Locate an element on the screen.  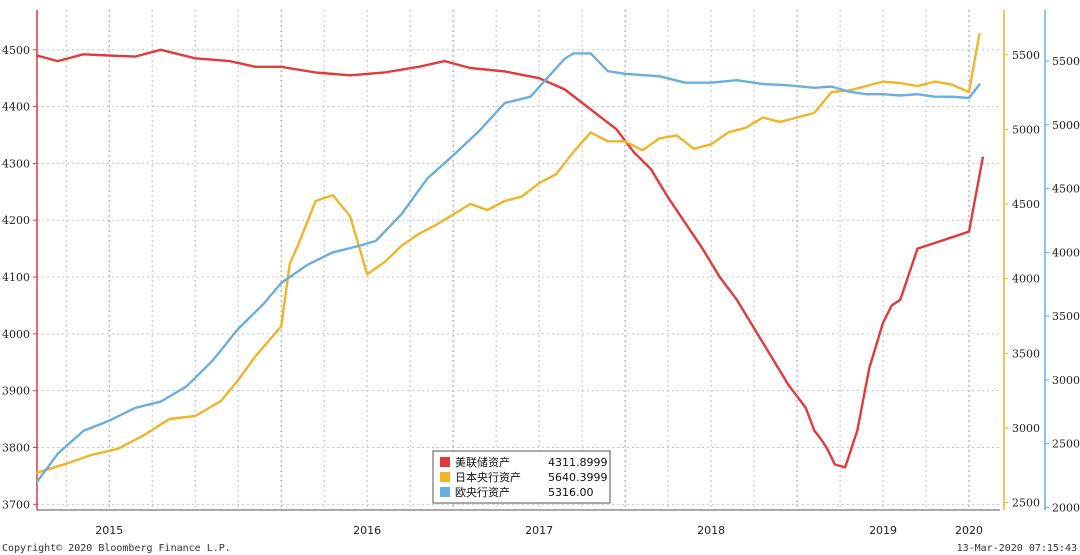
x-axis-tick-label: 2018 is located at coordinates (711, 530).